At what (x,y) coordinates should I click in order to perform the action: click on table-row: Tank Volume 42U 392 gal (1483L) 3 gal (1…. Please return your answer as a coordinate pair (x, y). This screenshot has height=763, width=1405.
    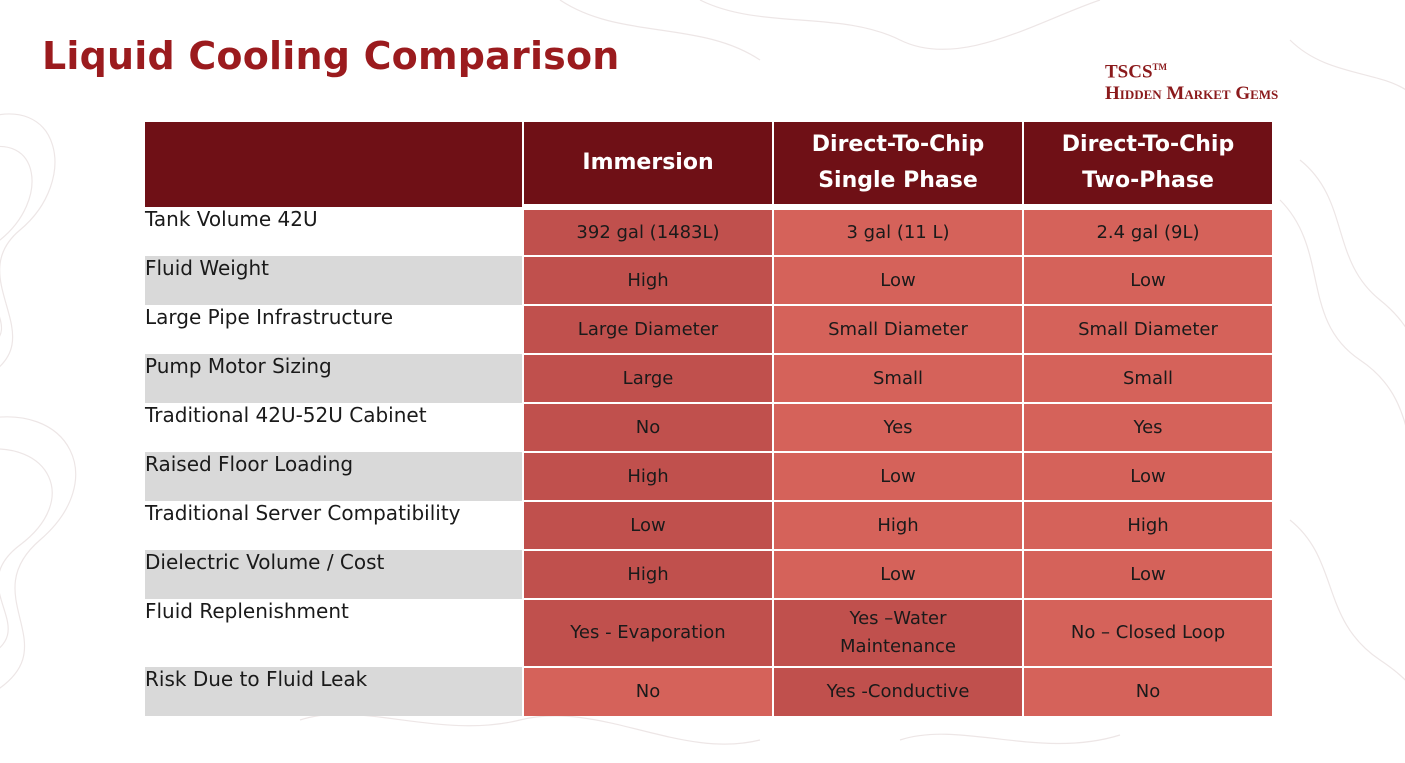
    Looking at the image, I should click on (708, 230).